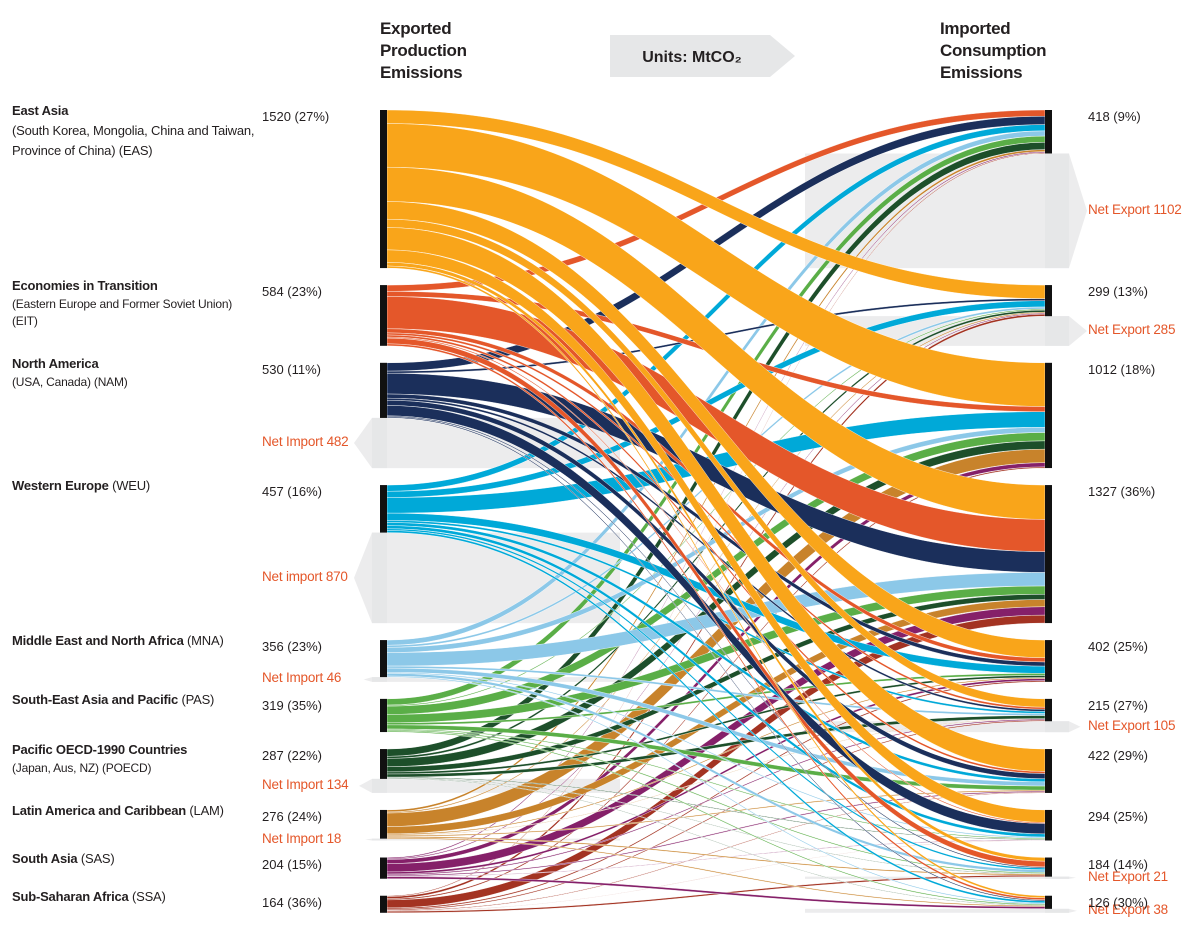 Image resolution: width=1189 pixels, height=929 pixels. I want to click on import-value: 184 (14%), so click(1118, 864).